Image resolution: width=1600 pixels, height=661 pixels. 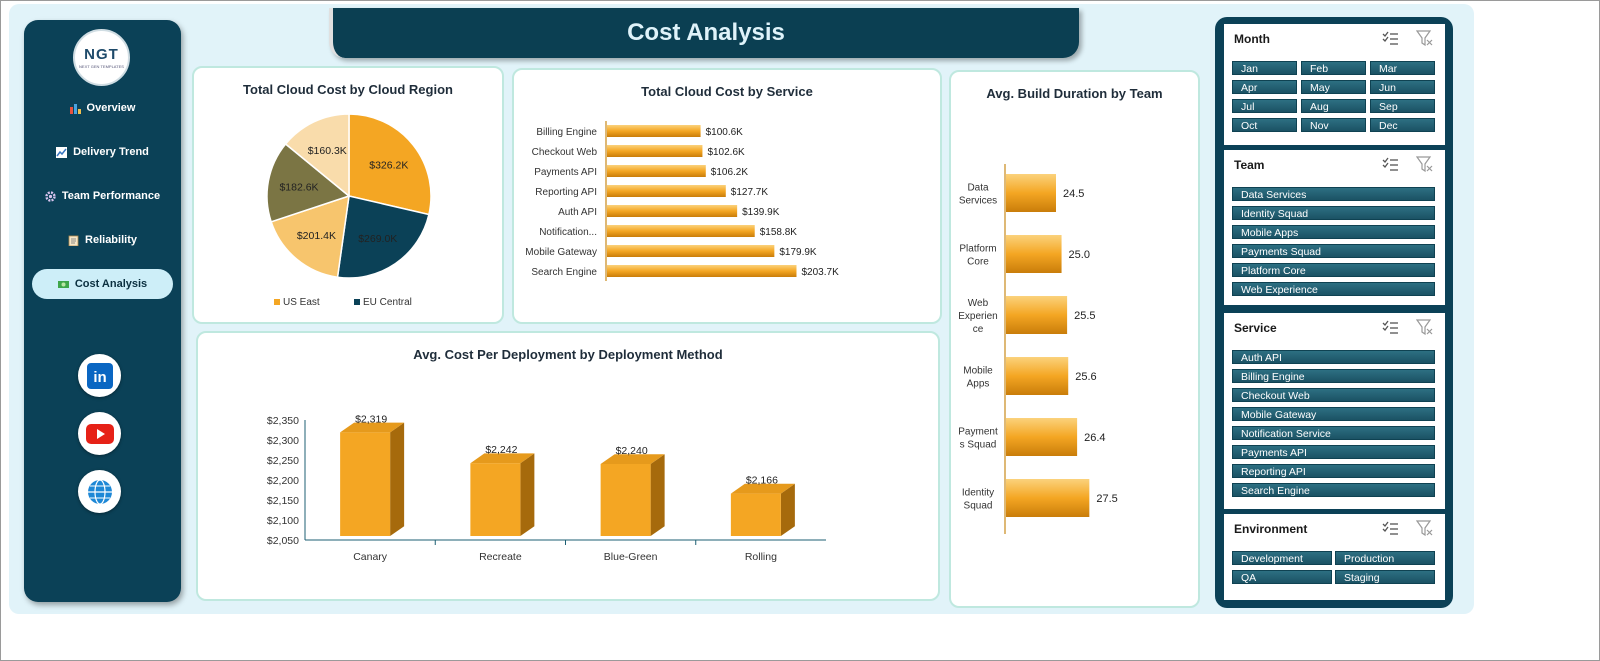 I want to click on slicer-item: Jan, so click(x=1264, y=68).